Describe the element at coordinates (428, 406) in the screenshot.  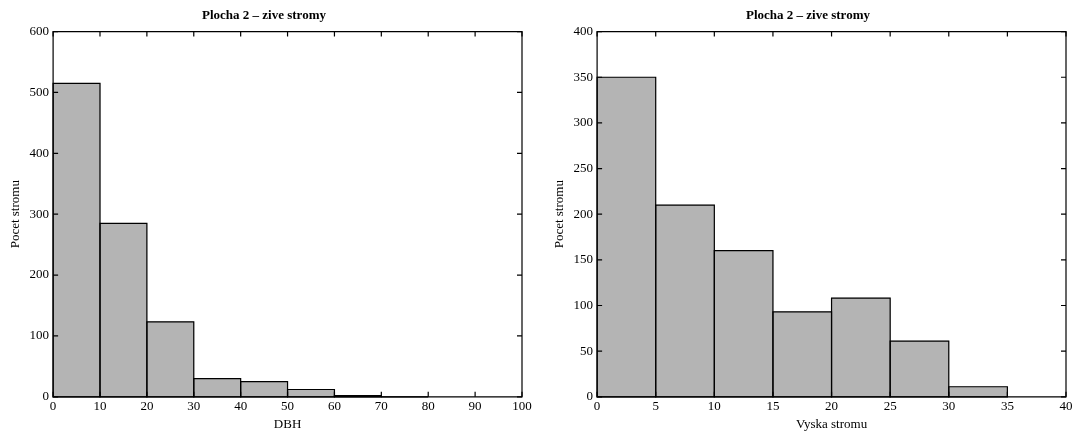
I see `x-tick-label: 80` at that location.